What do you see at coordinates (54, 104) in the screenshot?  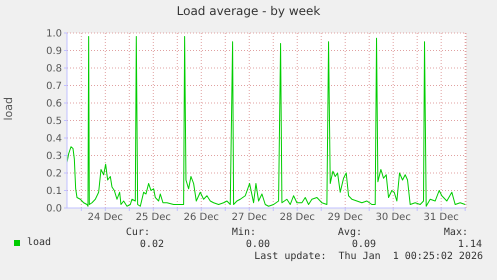 I see `y-tick-label: 0.6` at bounding box center [54, 104].